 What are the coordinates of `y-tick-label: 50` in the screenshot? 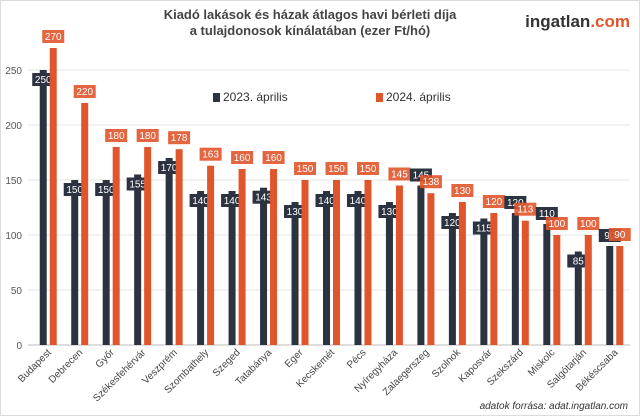 It's located at (17, 291).